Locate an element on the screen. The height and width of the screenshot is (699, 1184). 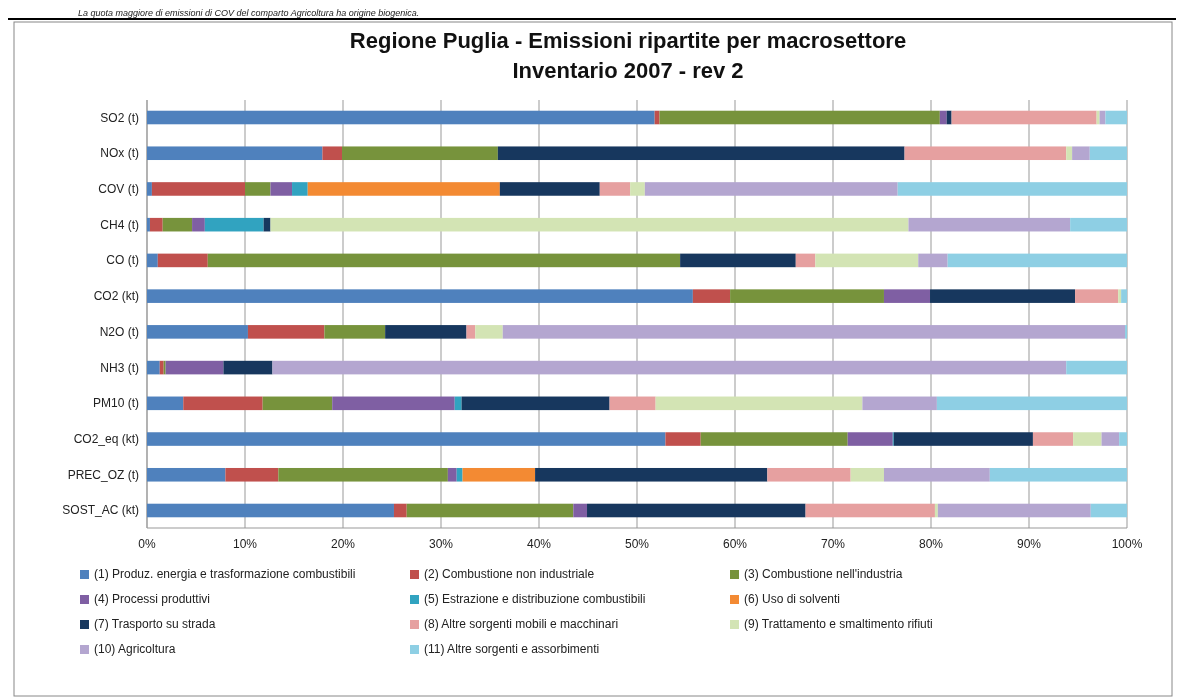
x-tick-label: 100% is located at coordinates (1127, 544).